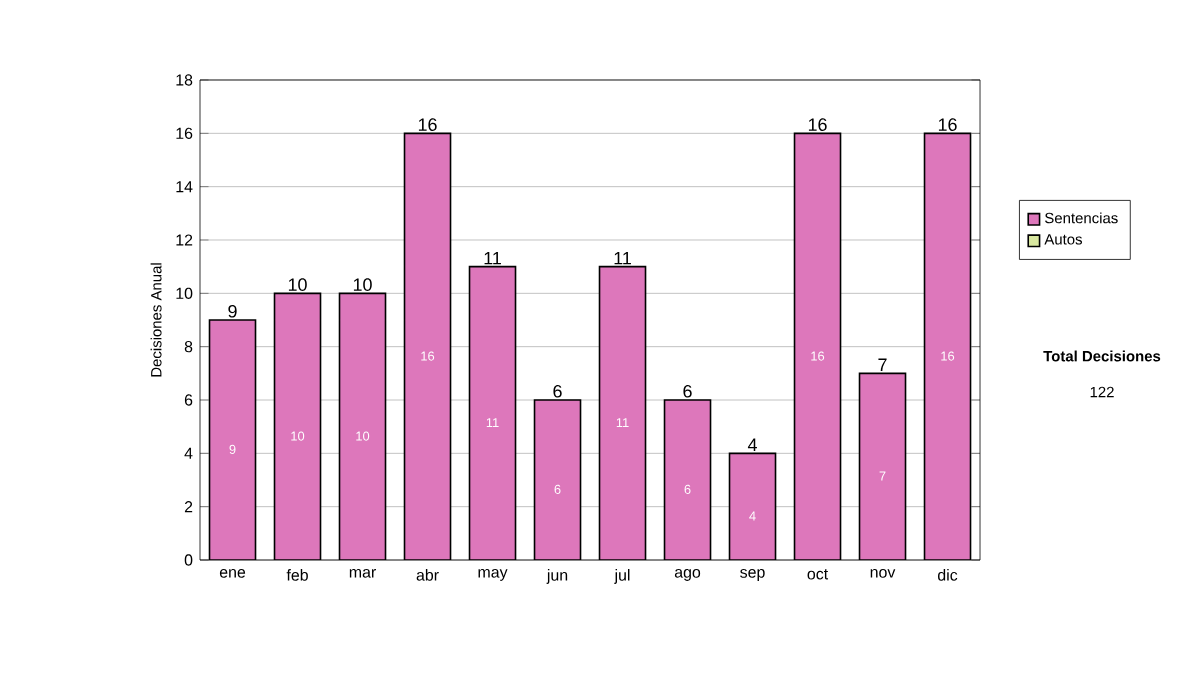 Image resolution: width=1200 pixels, height=680 pixels. Describe the element at coordinates (752, 444) in the screenshot. I see `total-label: 4` at that location.